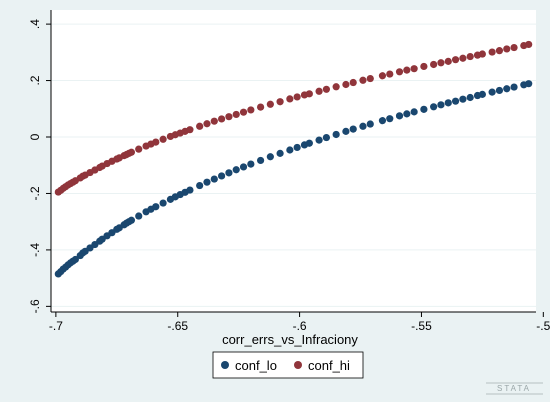 Image resolution: width=550 pixels, height=402 pixels. I want to click on x-tick-label: -.5, so click(543, 326).